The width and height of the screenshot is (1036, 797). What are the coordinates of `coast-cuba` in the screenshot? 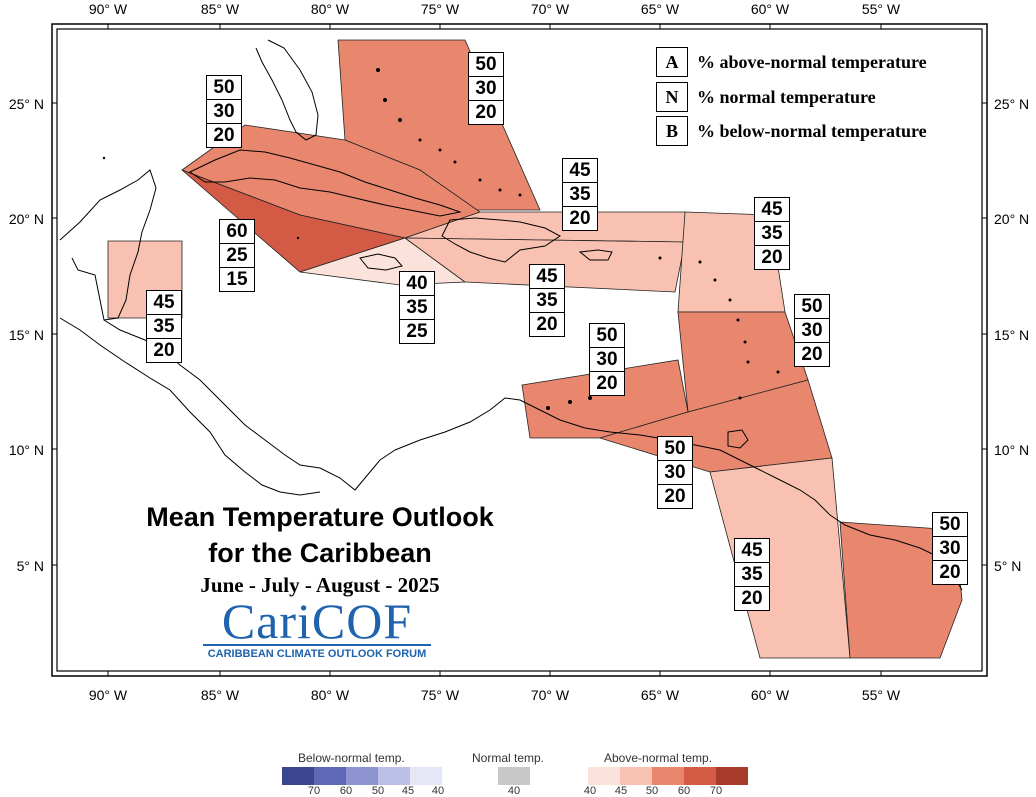 It's located at (325, 183).